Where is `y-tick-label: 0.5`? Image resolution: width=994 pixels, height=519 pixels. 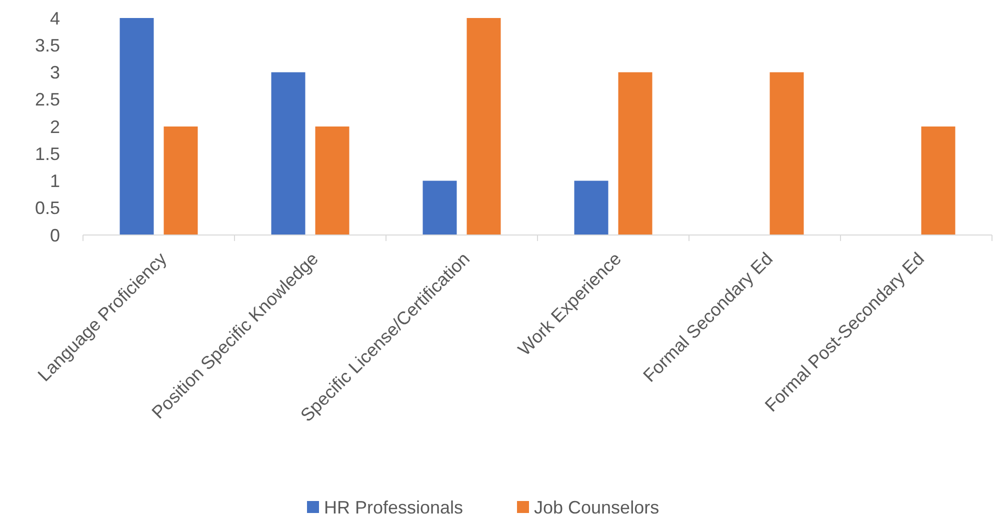 y-tick-label: 0.5 is located at coordinates (47, 208).